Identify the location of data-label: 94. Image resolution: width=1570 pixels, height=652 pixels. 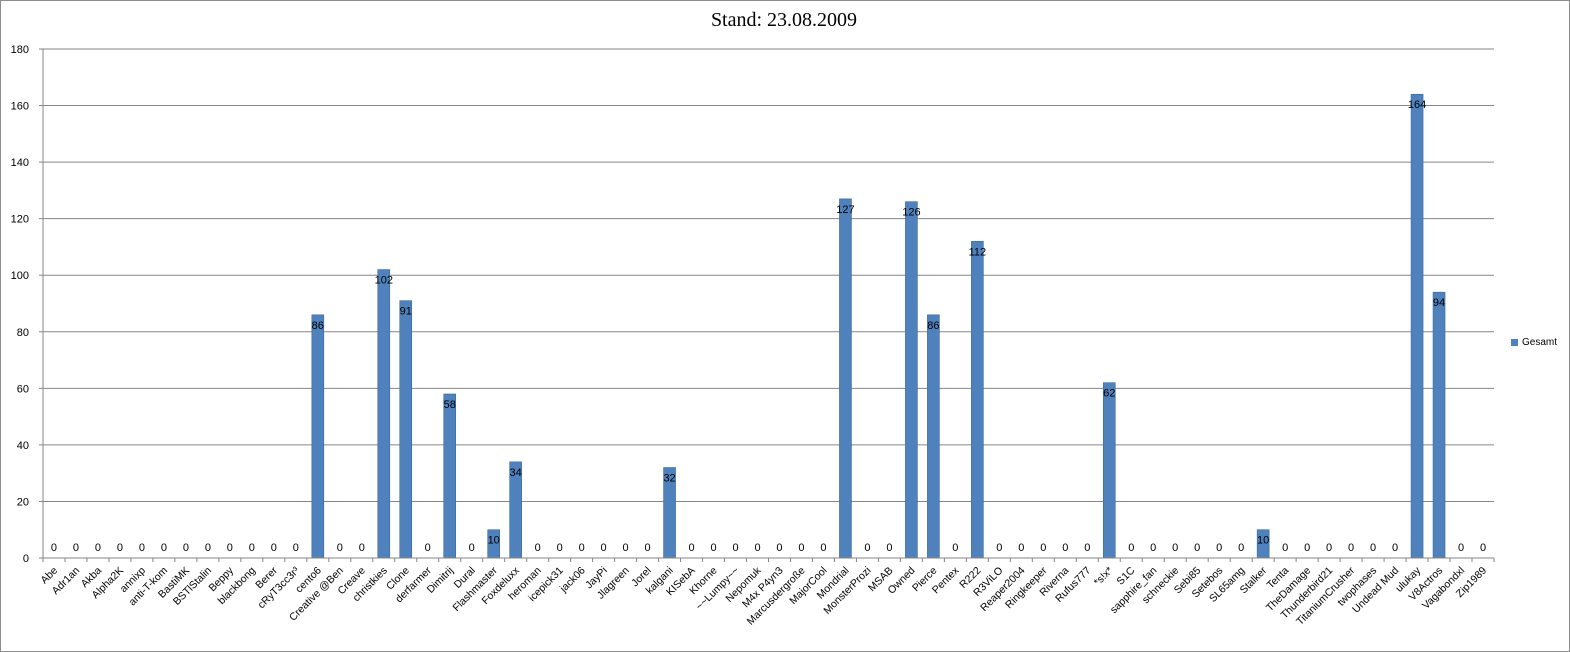
(1439, 303).